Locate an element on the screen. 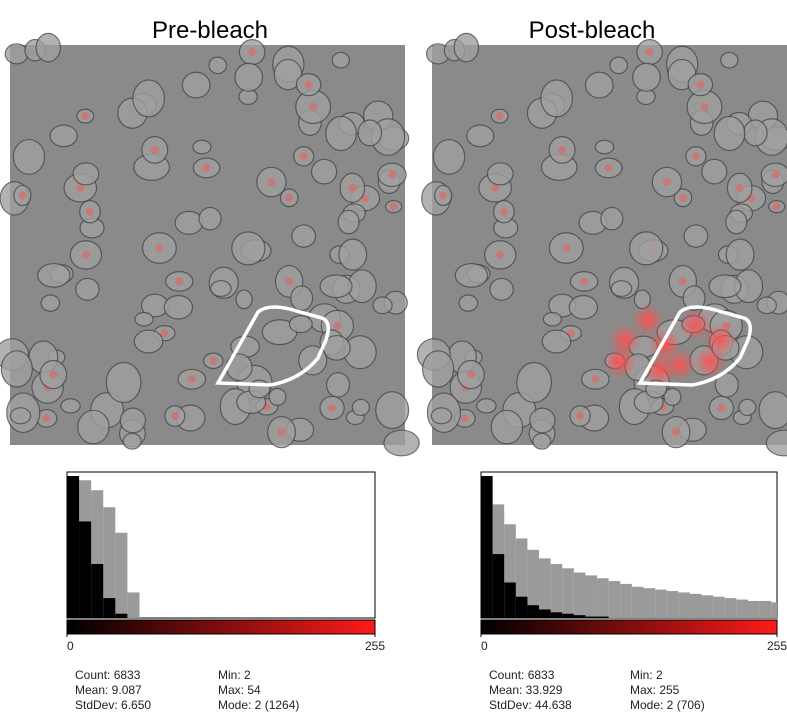 This screenshot has width=787, height=715. statistic: Mean: 9.087 is located at coordinates (108, 690).